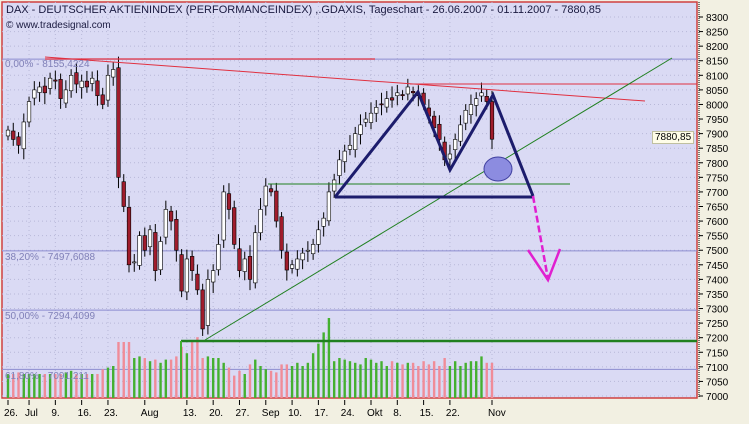 The height and width of the screenshot is (424, 749). Describe the element at coordinates (216, 413) in the screenshot. I see `x-tick-label: 20.` at that location.